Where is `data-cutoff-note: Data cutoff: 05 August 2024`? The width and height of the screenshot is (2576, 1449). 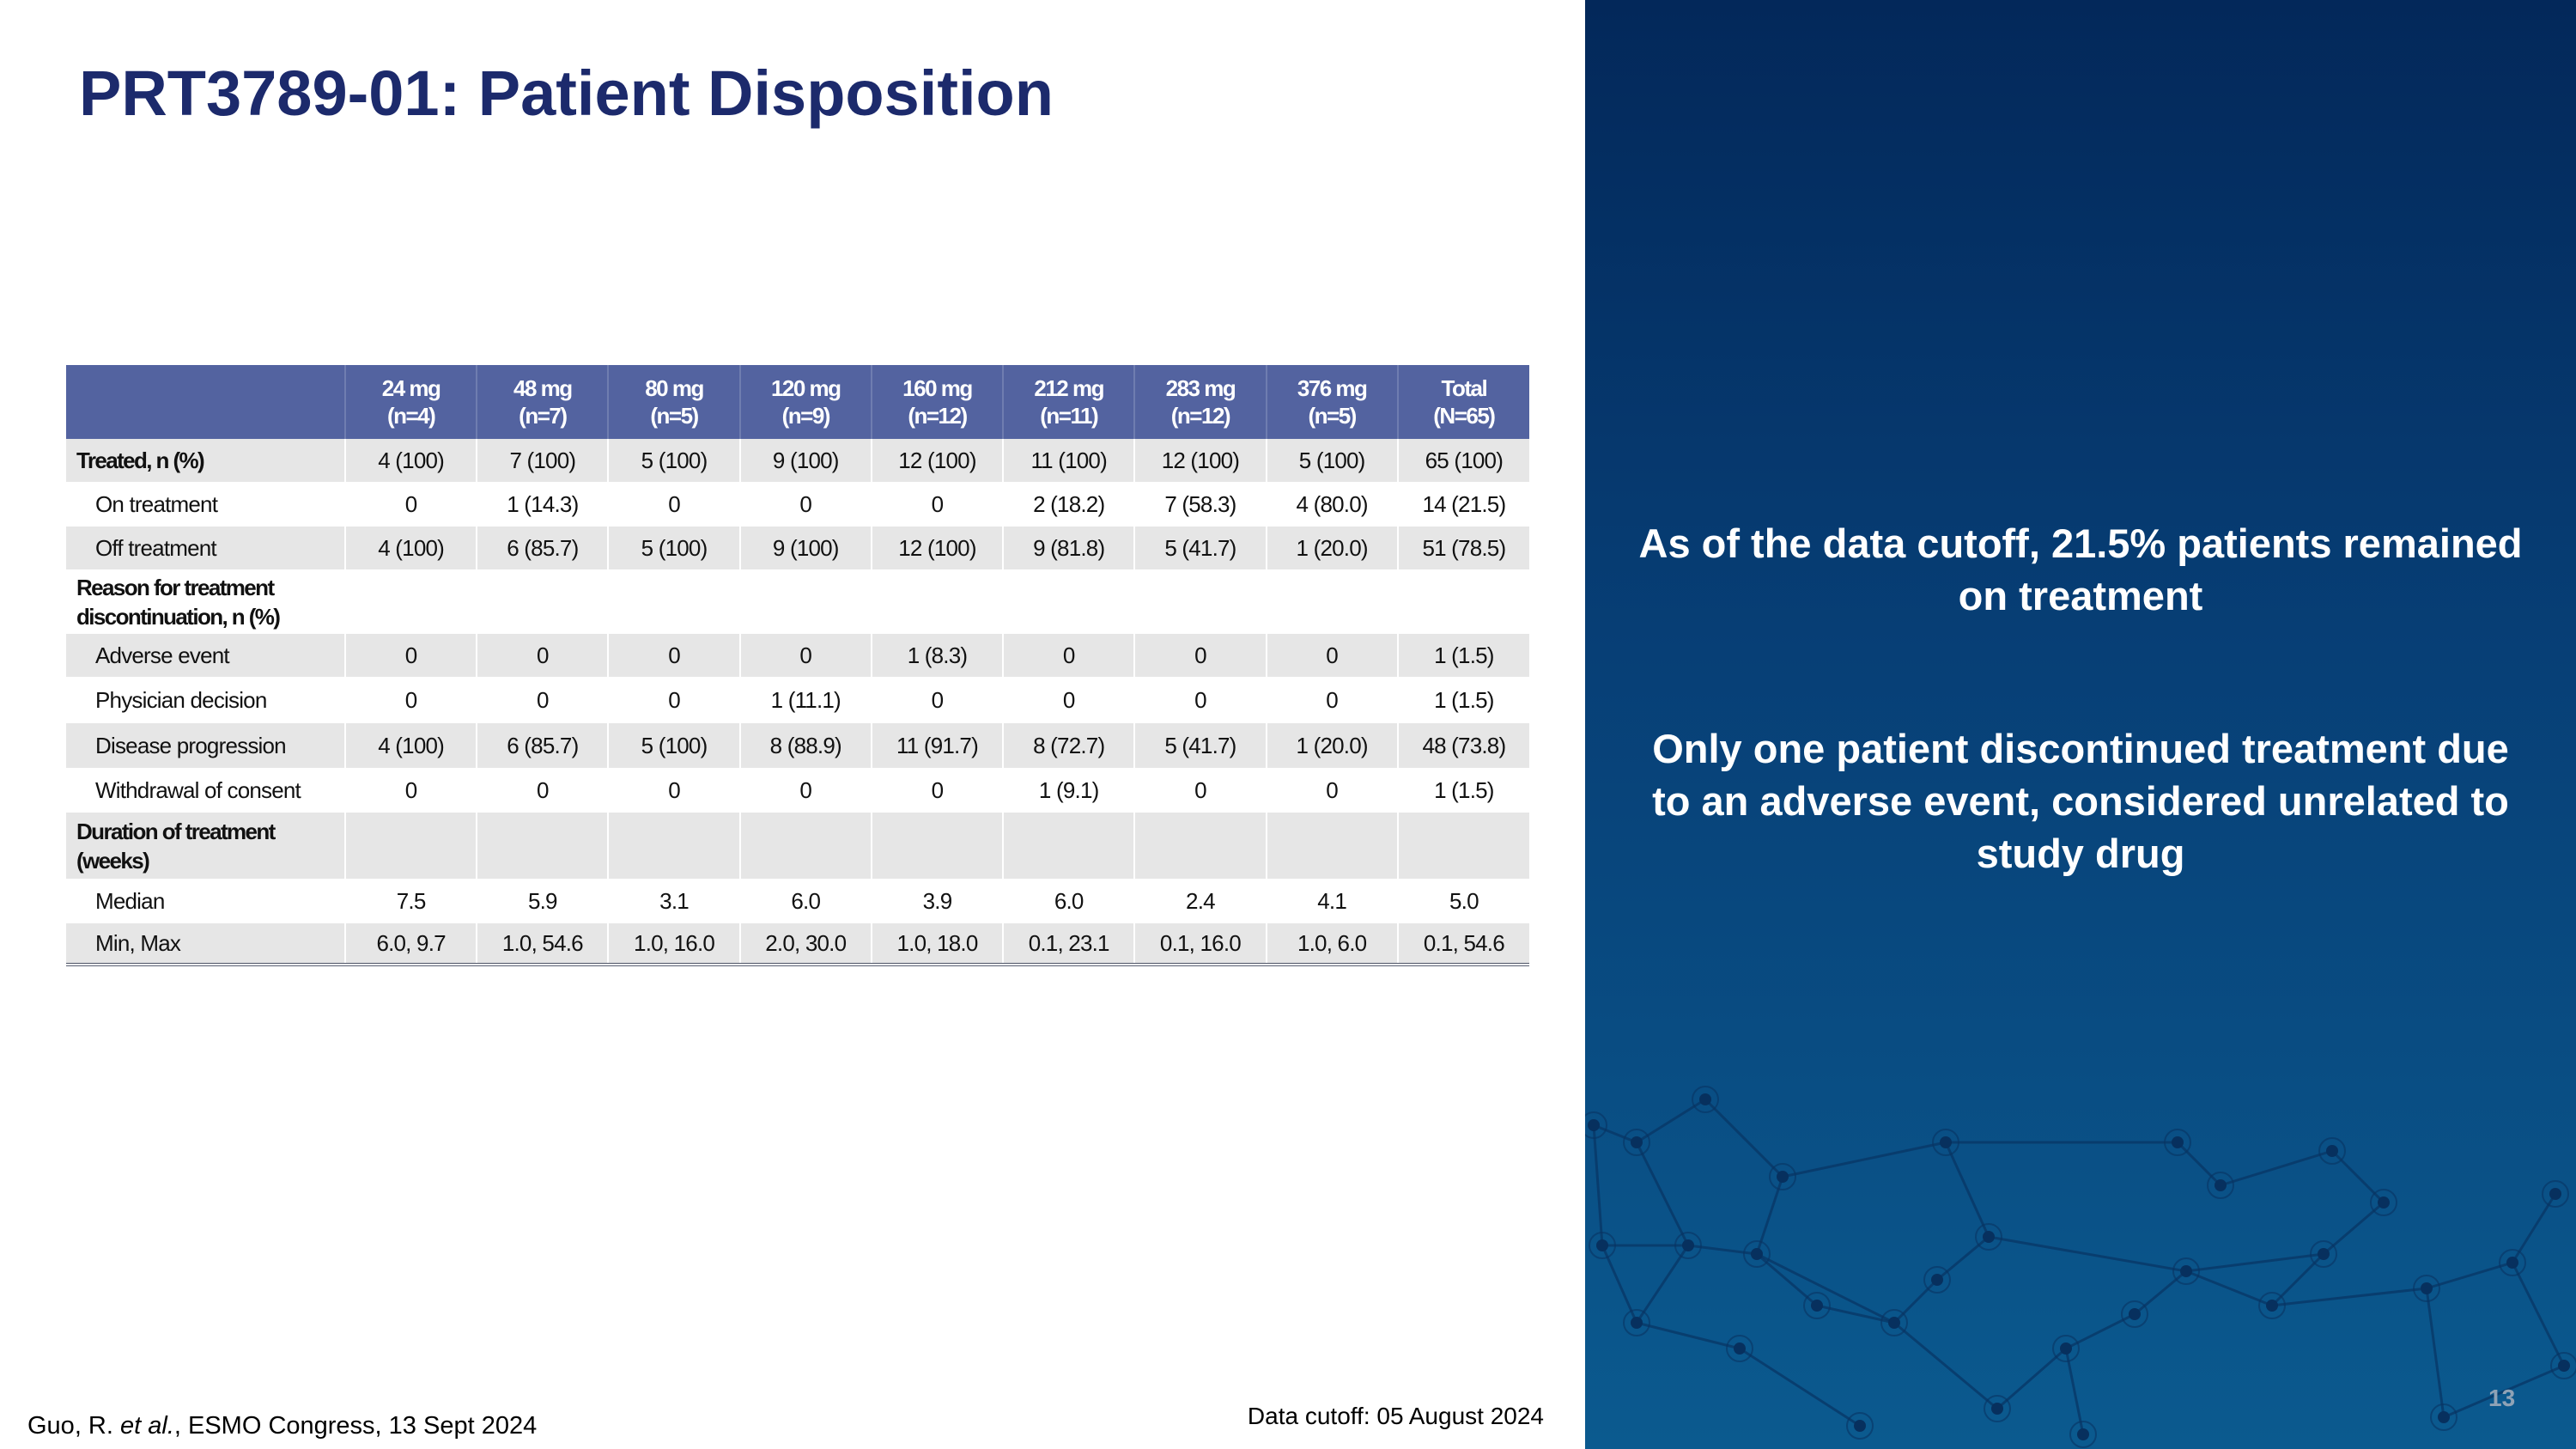 data-cutoff-note: Data cutoff: 05 August 2024 is located at coordinates (1396, 1416).